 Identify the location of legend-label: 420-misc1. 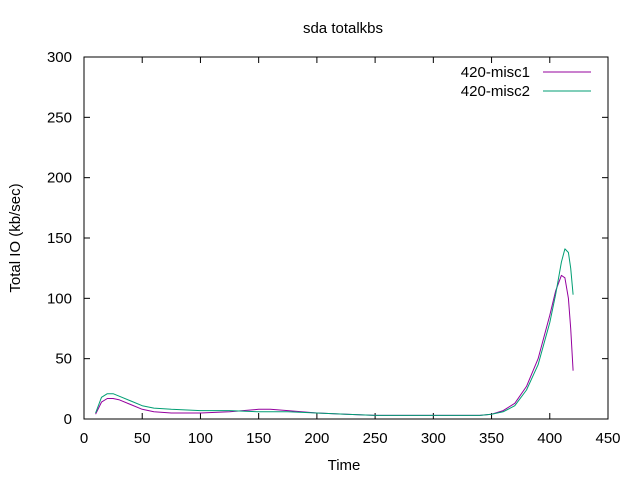
(495, 72).